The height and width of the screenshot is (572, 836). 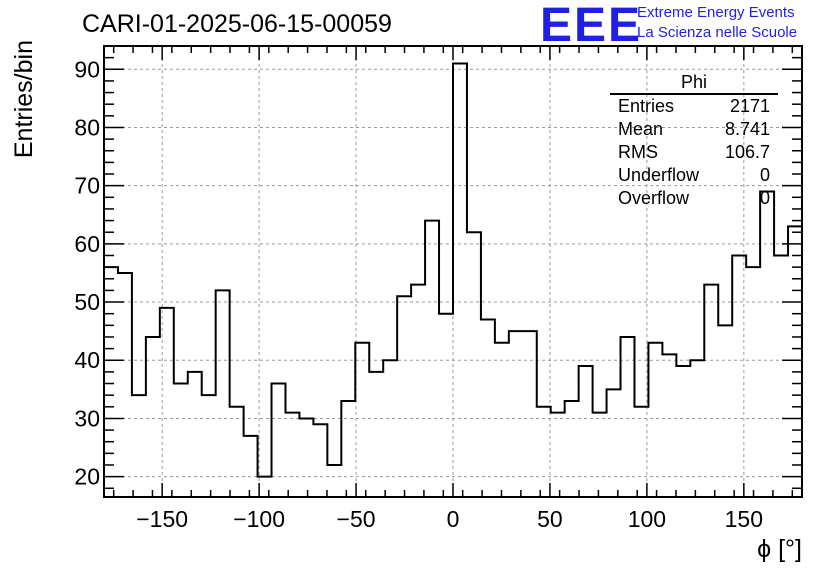 I want to click on x-tick-label: 100, so click(x=647, y=519).